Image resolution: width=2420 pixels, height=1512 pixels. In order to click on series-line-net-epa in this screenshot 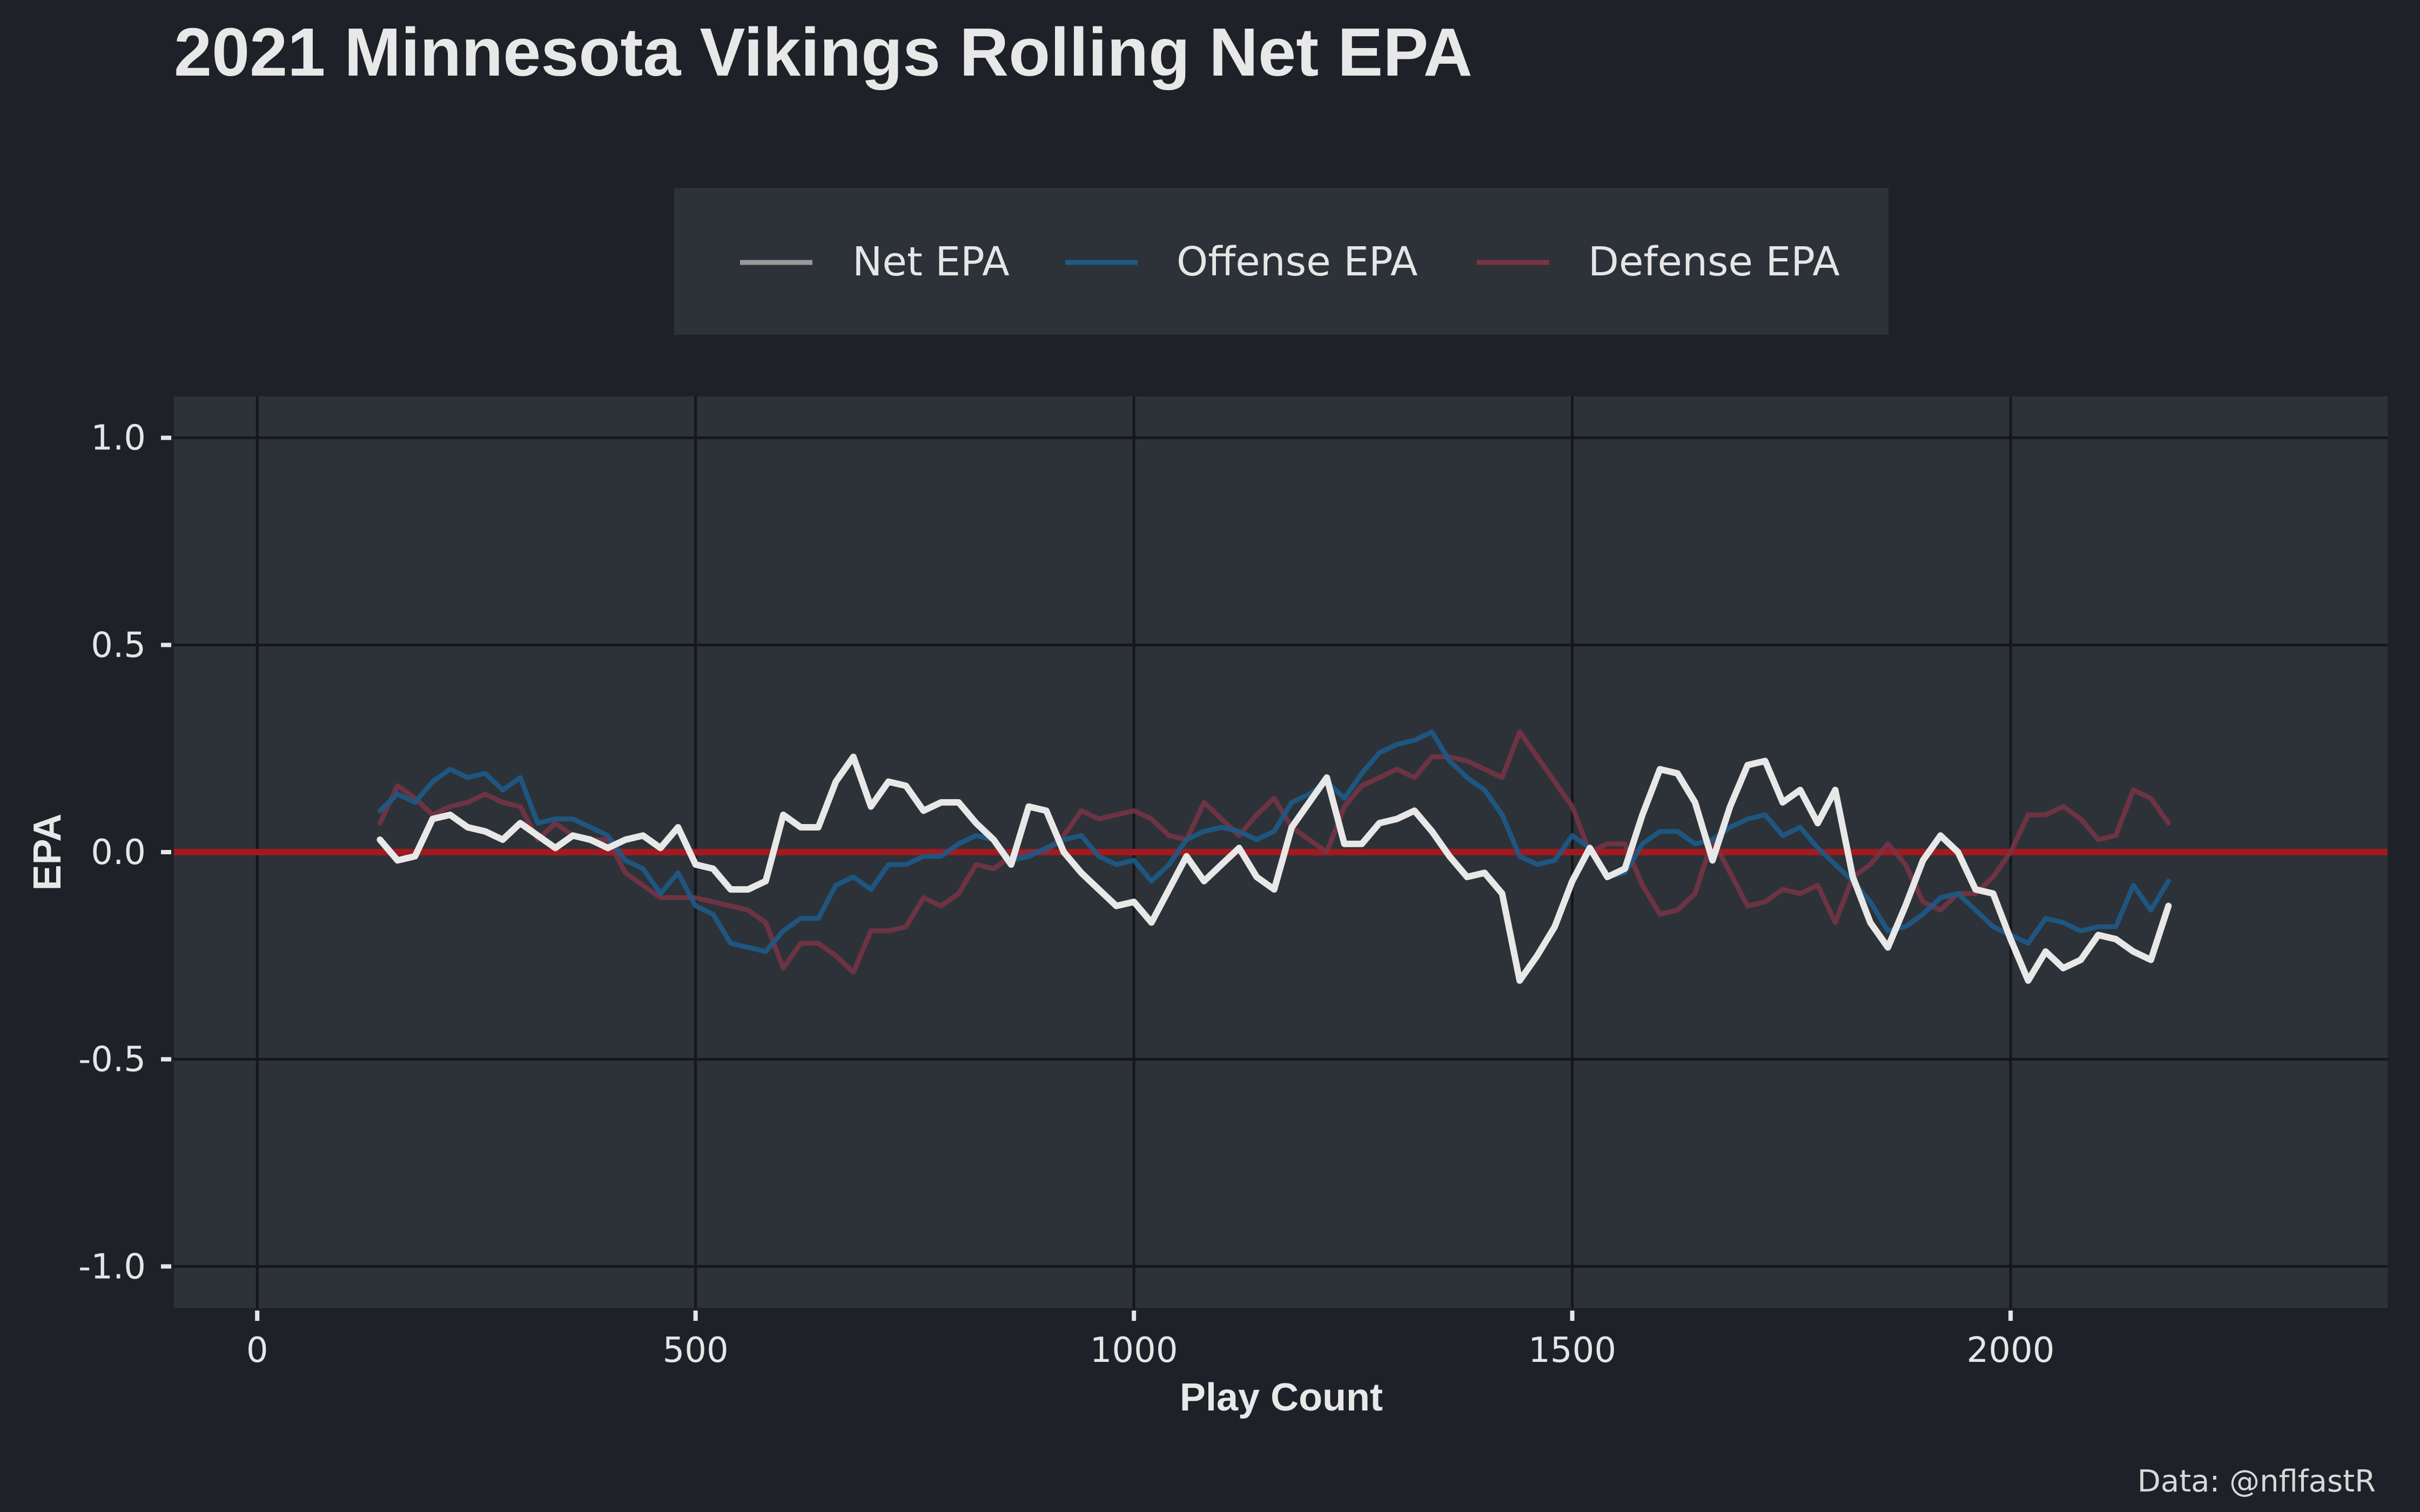, I will do `click(1274, 868)`.